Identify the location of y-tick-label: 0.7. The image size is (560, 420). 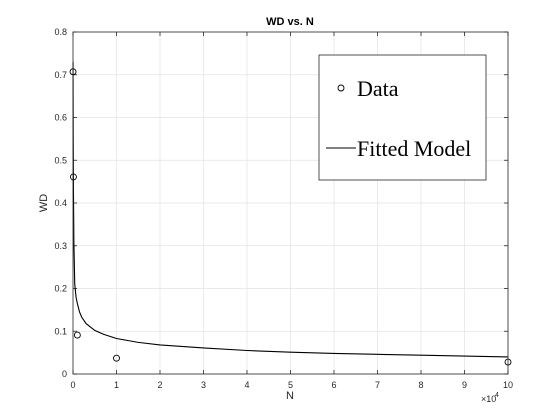
(60, 75).